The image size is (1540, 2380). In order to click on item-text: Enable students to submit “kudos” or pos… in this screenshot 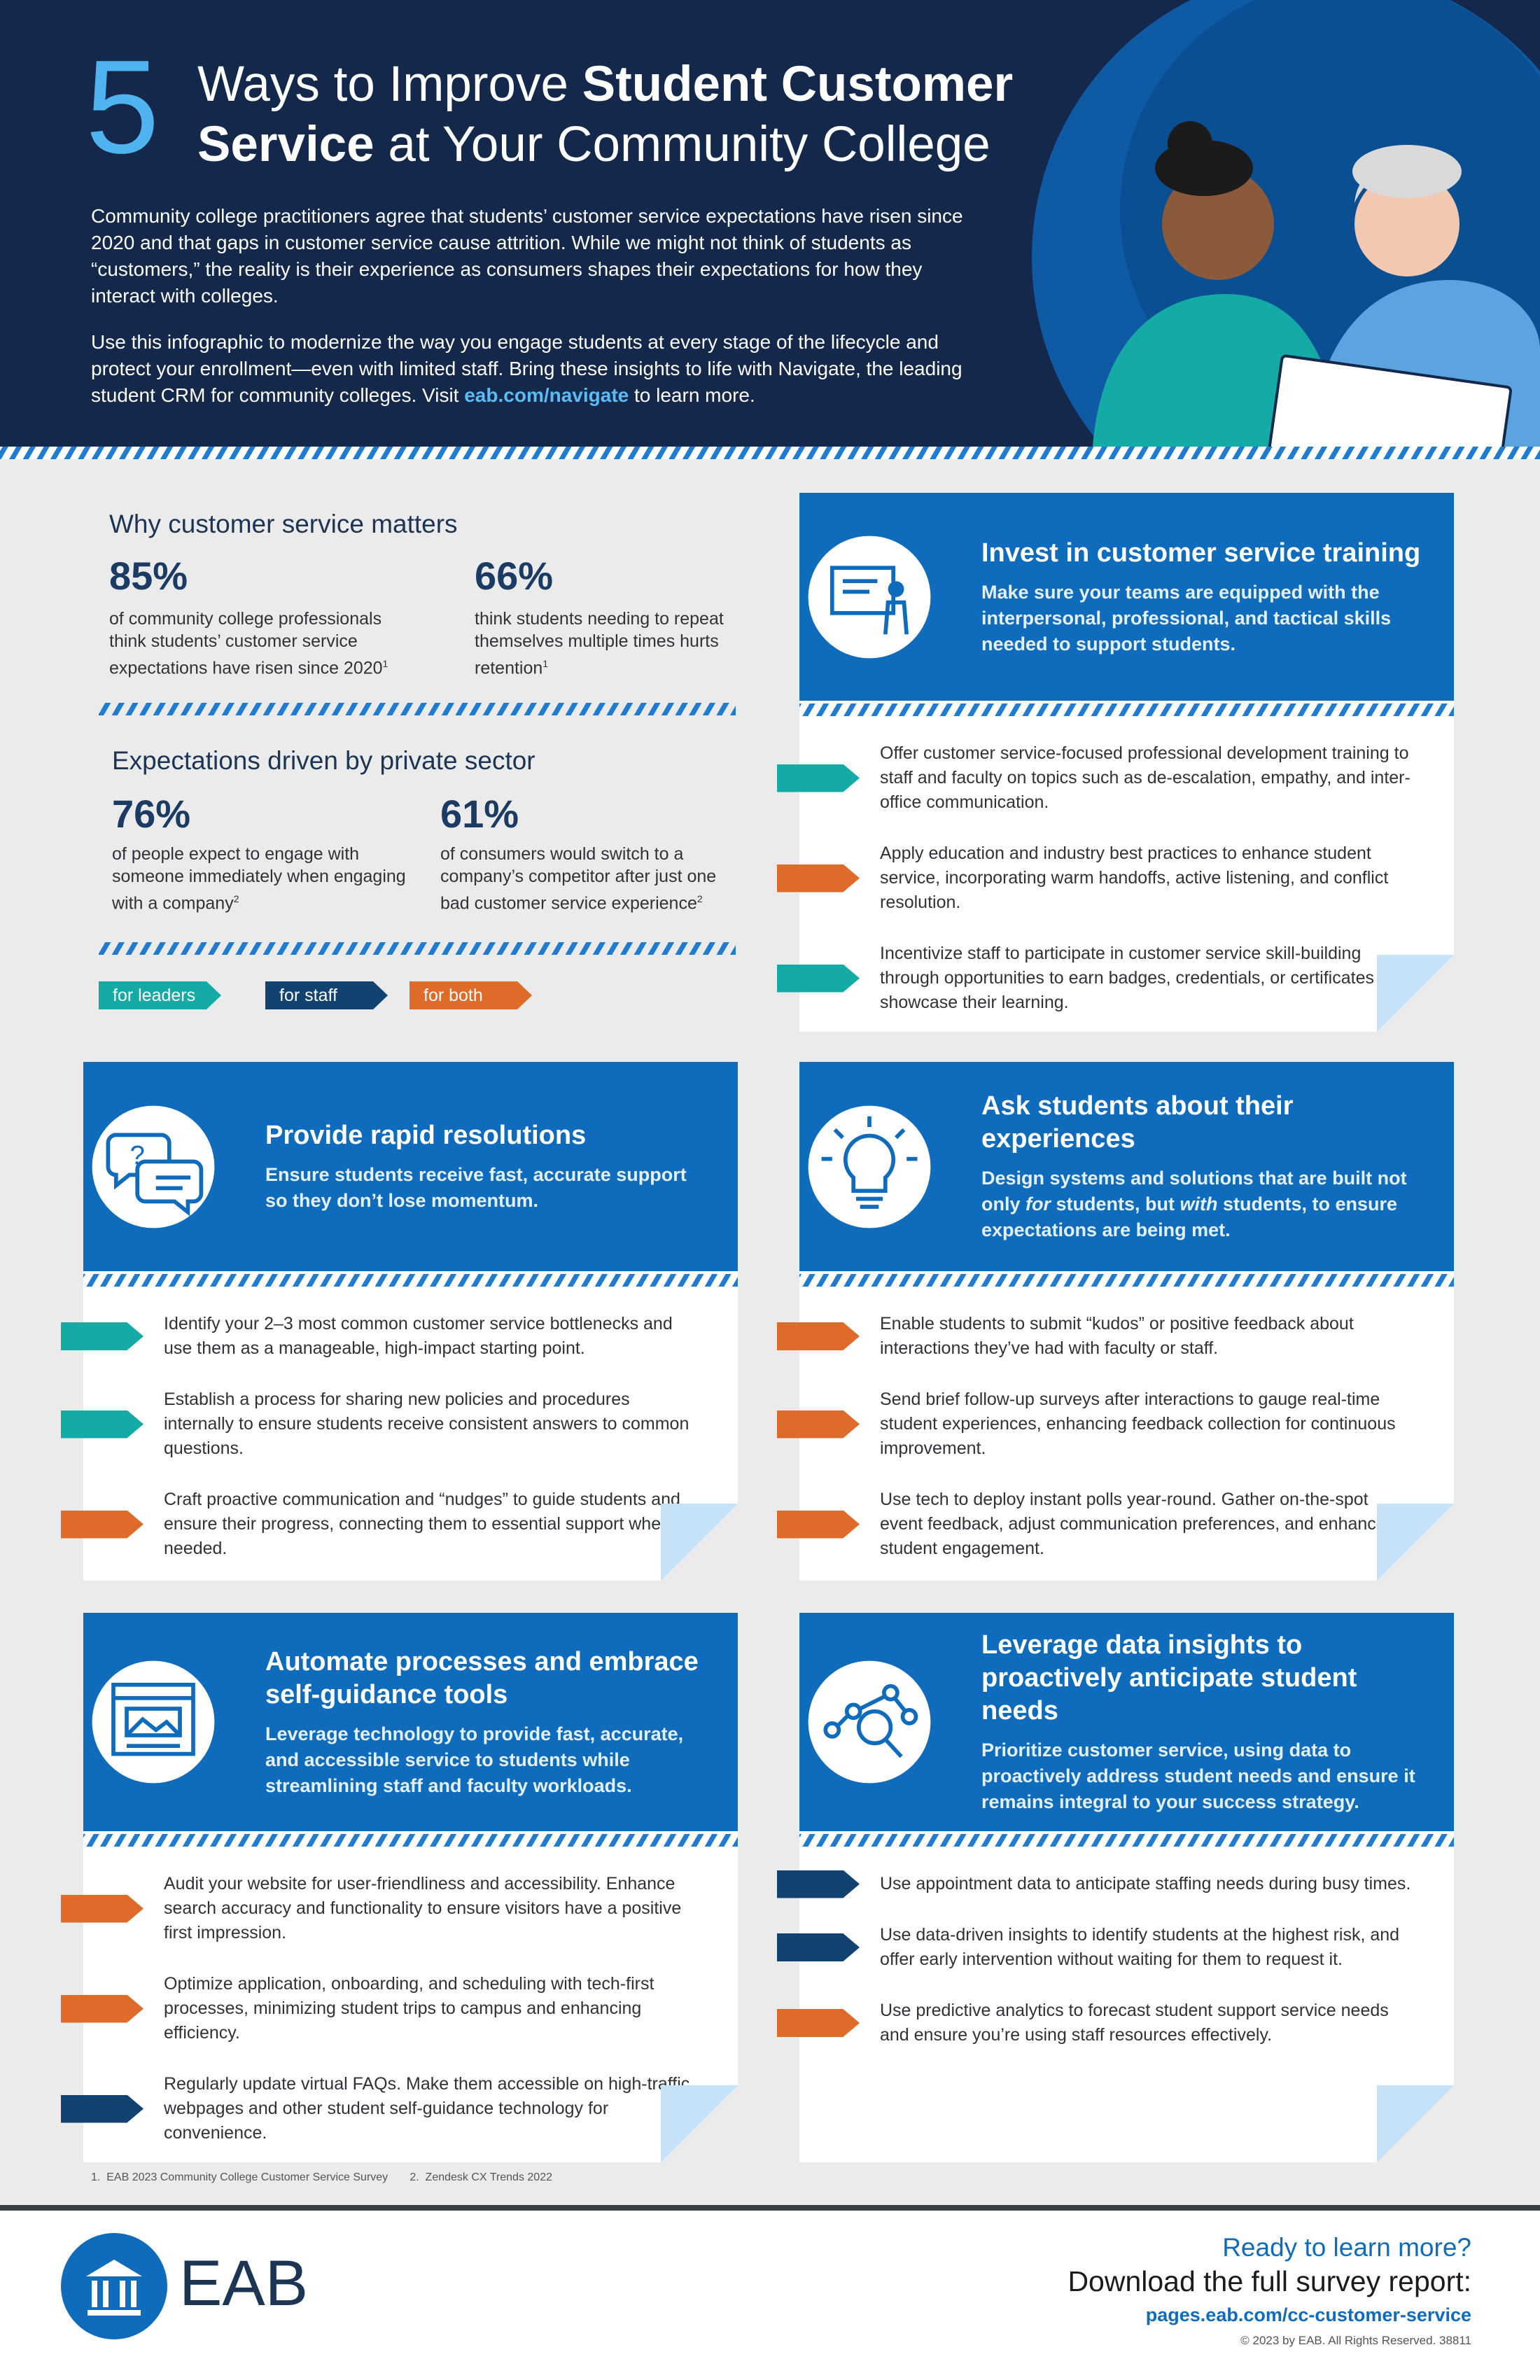, I will do `click(1117, 1336)`.